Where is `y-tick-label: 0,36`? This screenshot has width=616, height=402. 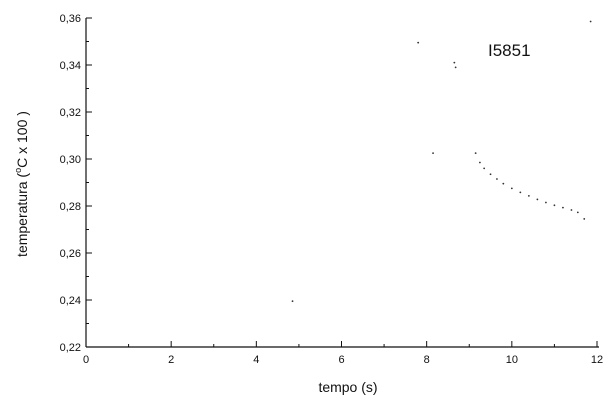 y-tick-label: 0,36 is located at coordinates (70, 19).